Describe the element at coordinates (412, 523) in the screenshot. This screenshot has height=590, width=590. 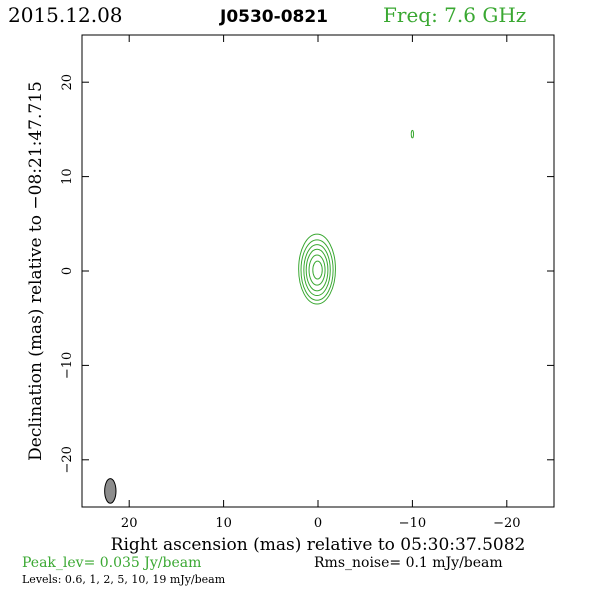
I see `x-tick-label: −10` at that location.